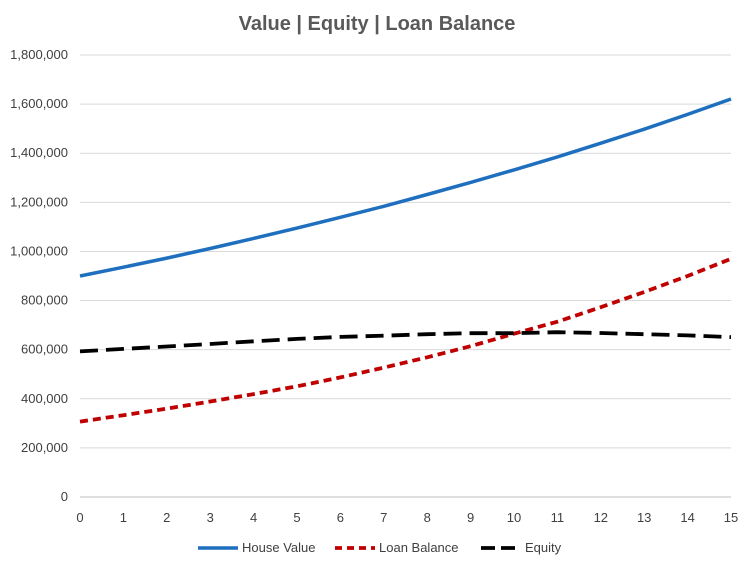 This screenshot has width=750, height=565. I want to click on y-tick-label: 1,000,000, so click(39, 250).